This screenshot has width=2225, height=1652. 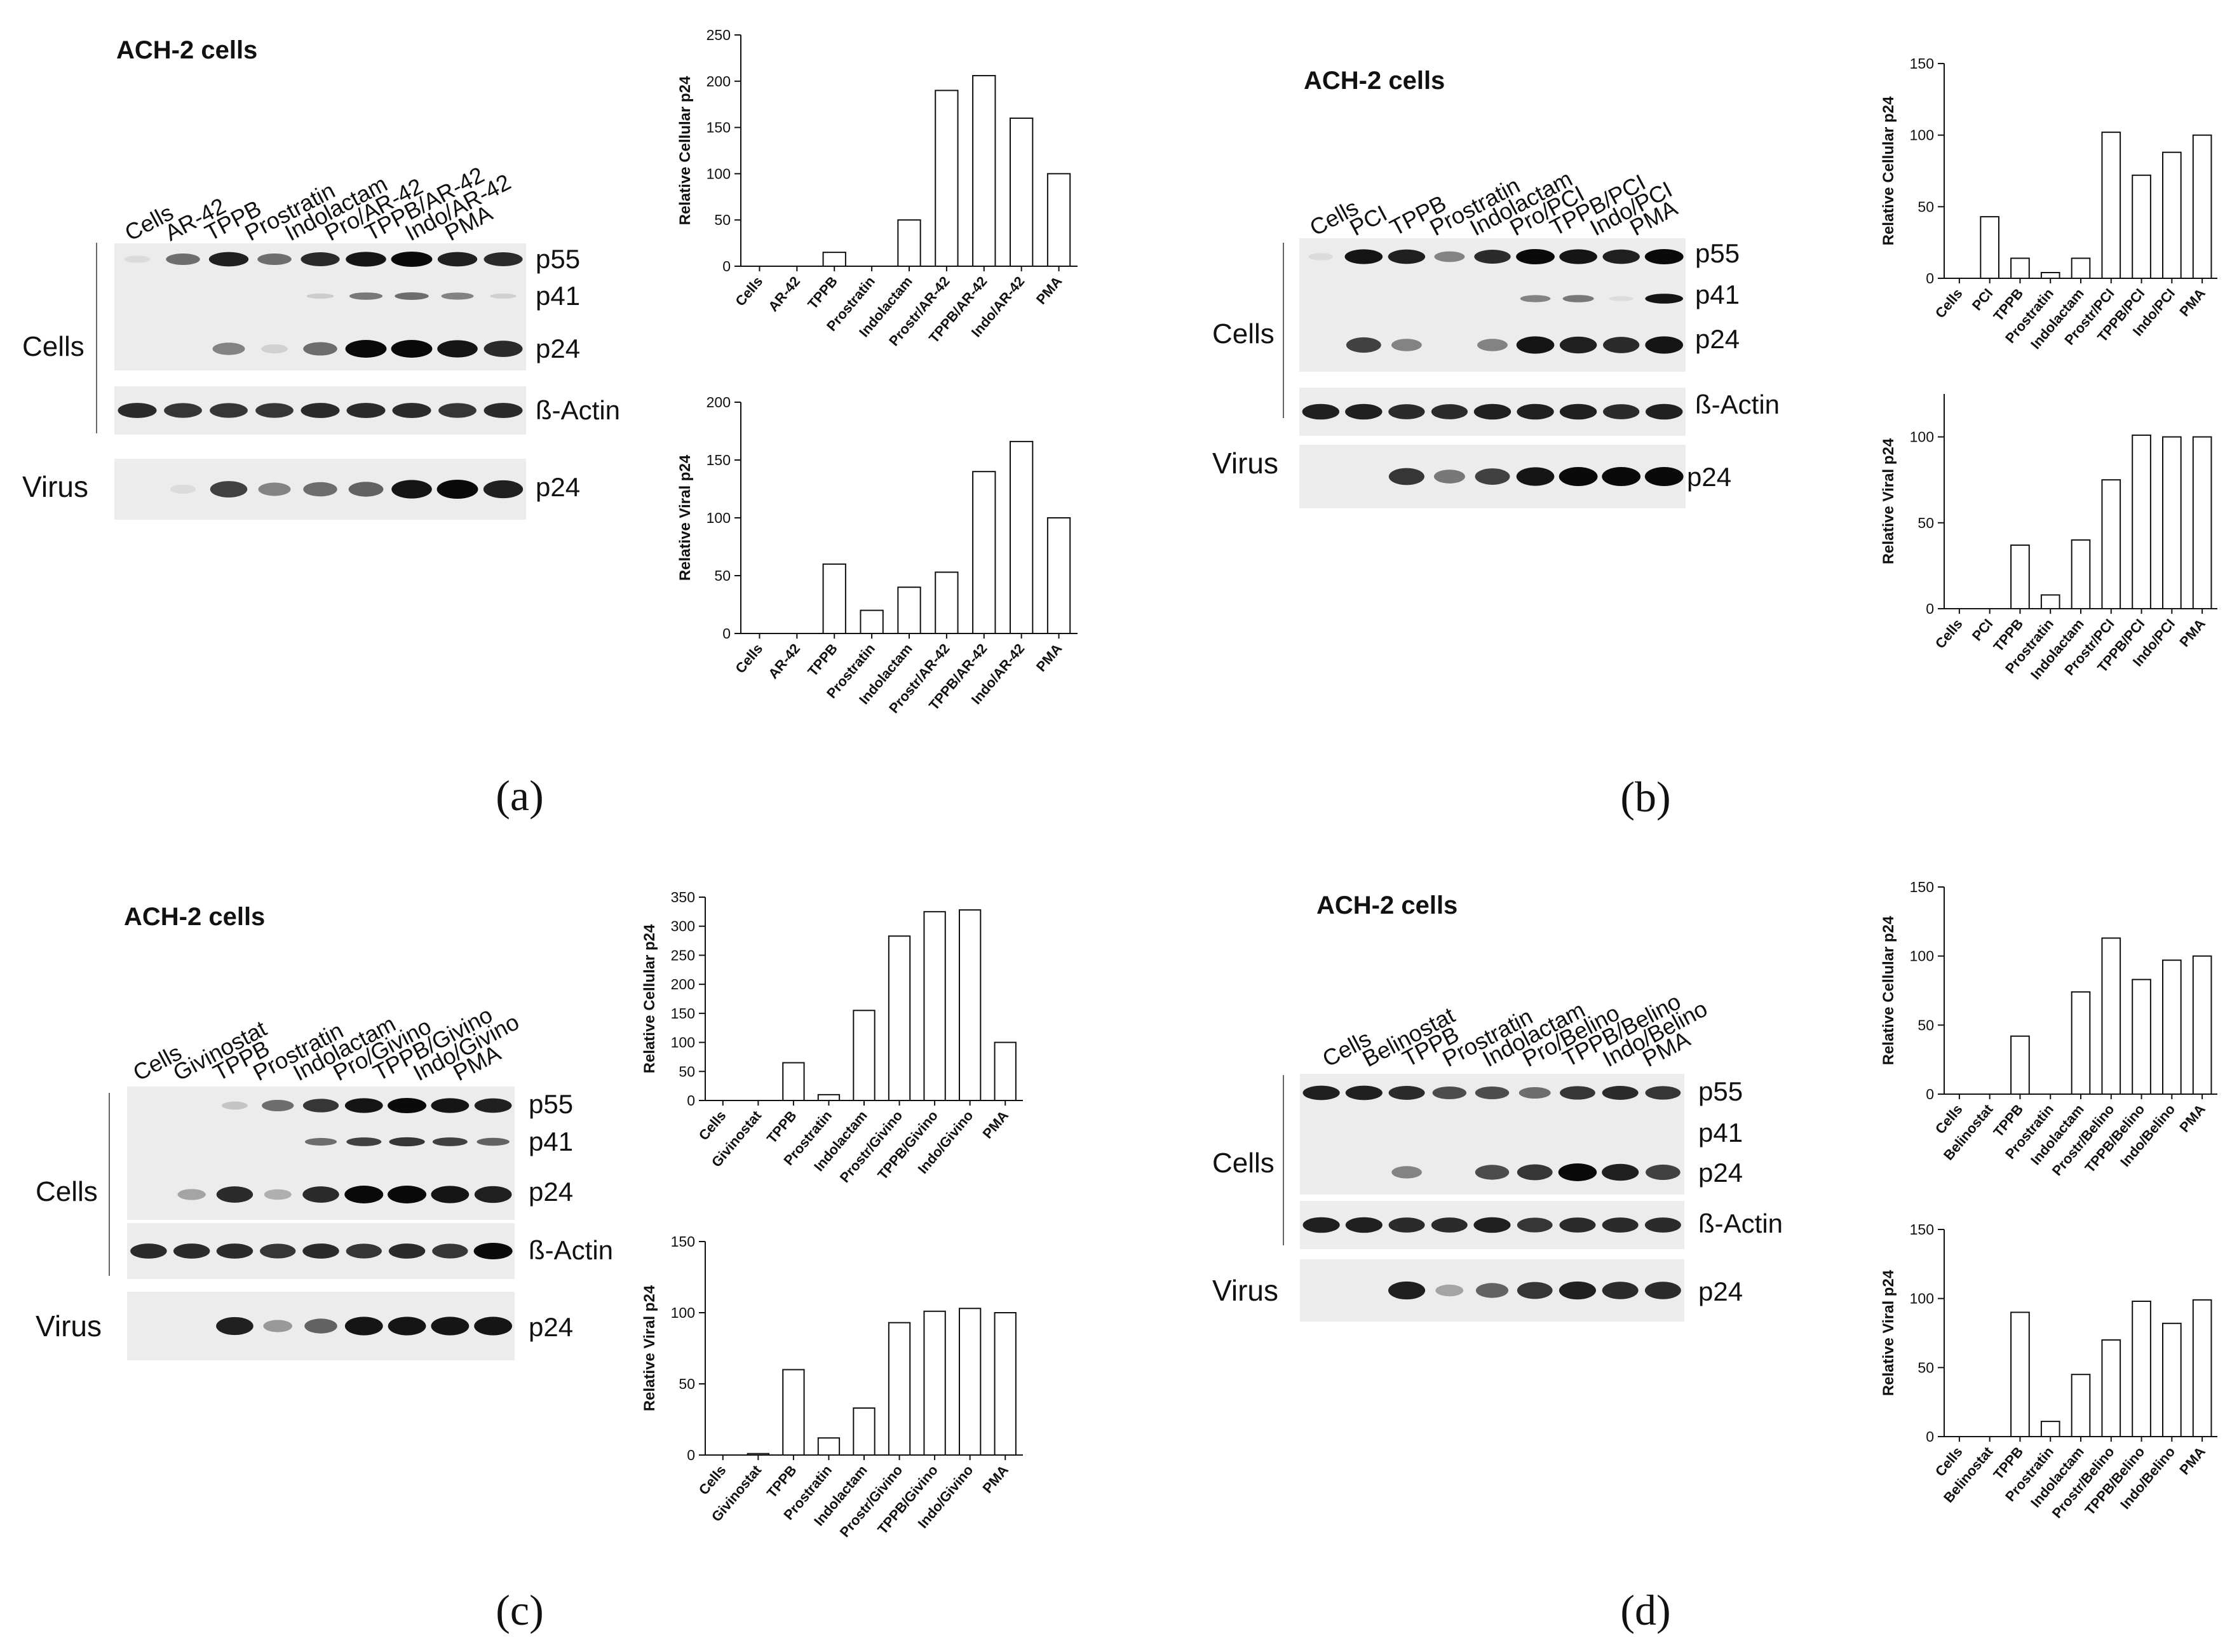 What do you see at coordinates (55, 486) in the screenshot?
I see `group-label-virus: Virus` at bounding box center [55, 486].